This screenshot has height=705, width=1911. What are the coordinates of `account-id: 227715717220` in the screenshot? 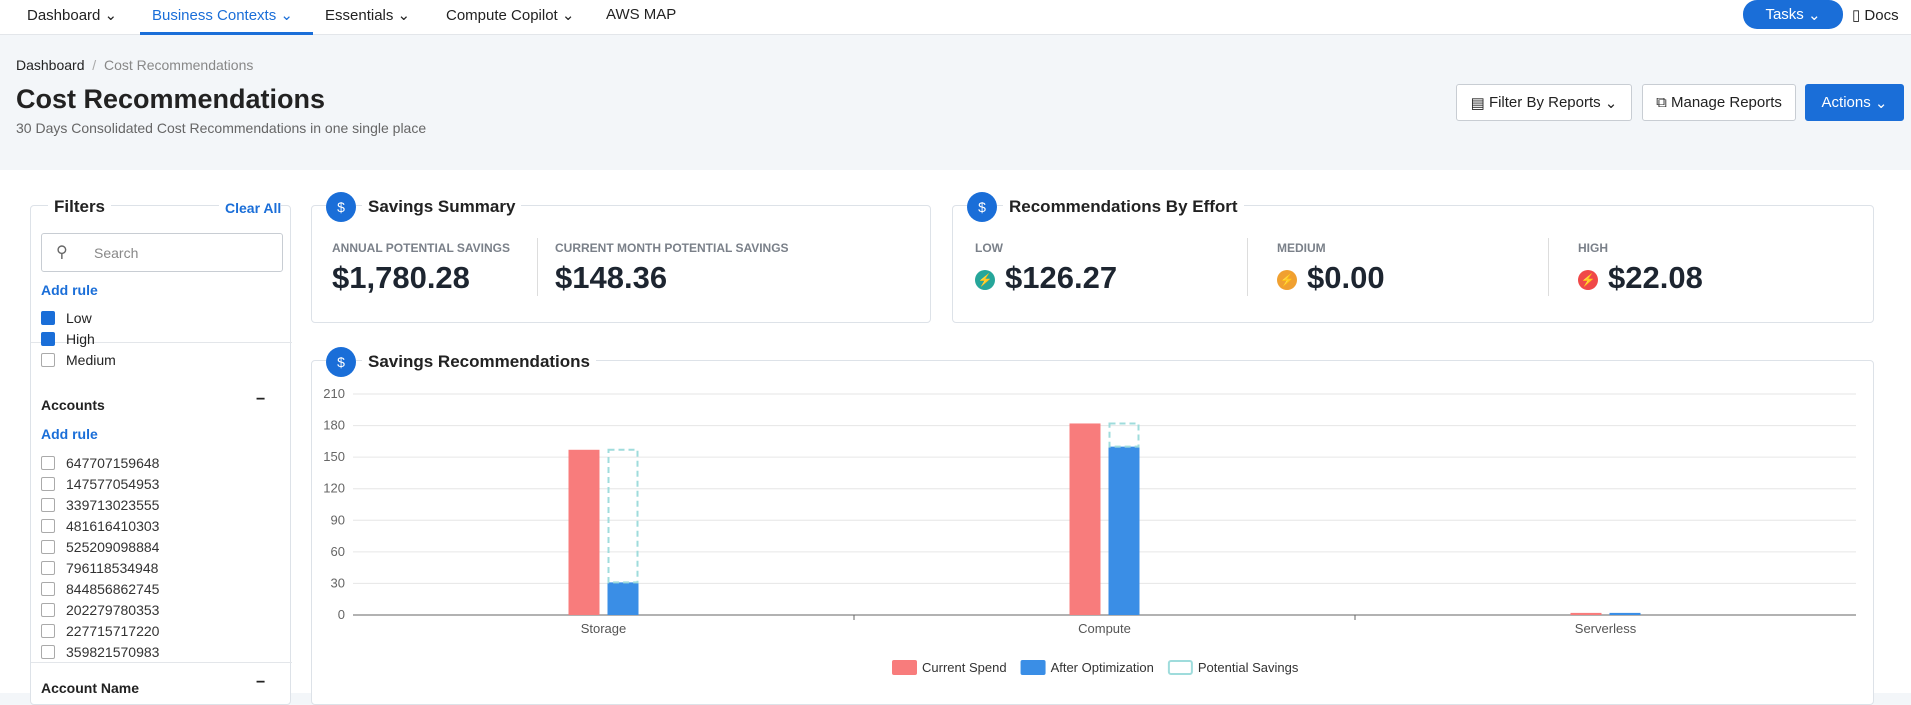 It's located at (113, 631).